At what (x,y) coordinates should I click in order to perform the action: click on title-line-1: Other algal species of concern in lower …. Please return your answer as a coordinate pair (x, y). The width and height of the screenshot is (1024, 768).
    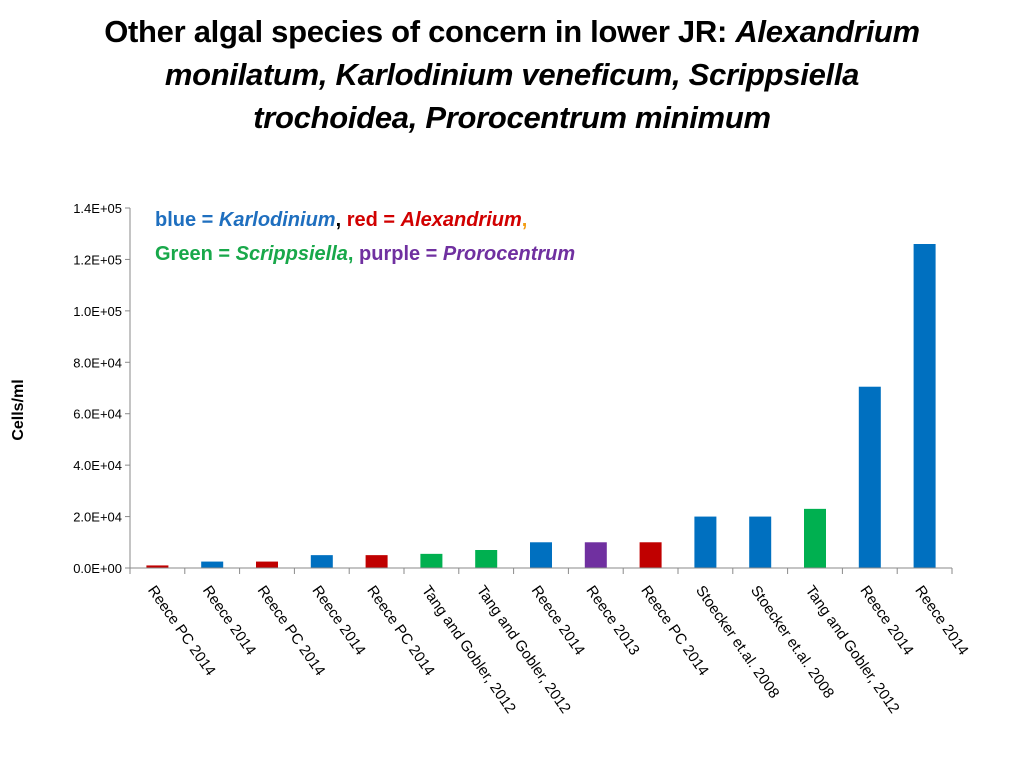
    Looking at the image, I should click on (512, 31).